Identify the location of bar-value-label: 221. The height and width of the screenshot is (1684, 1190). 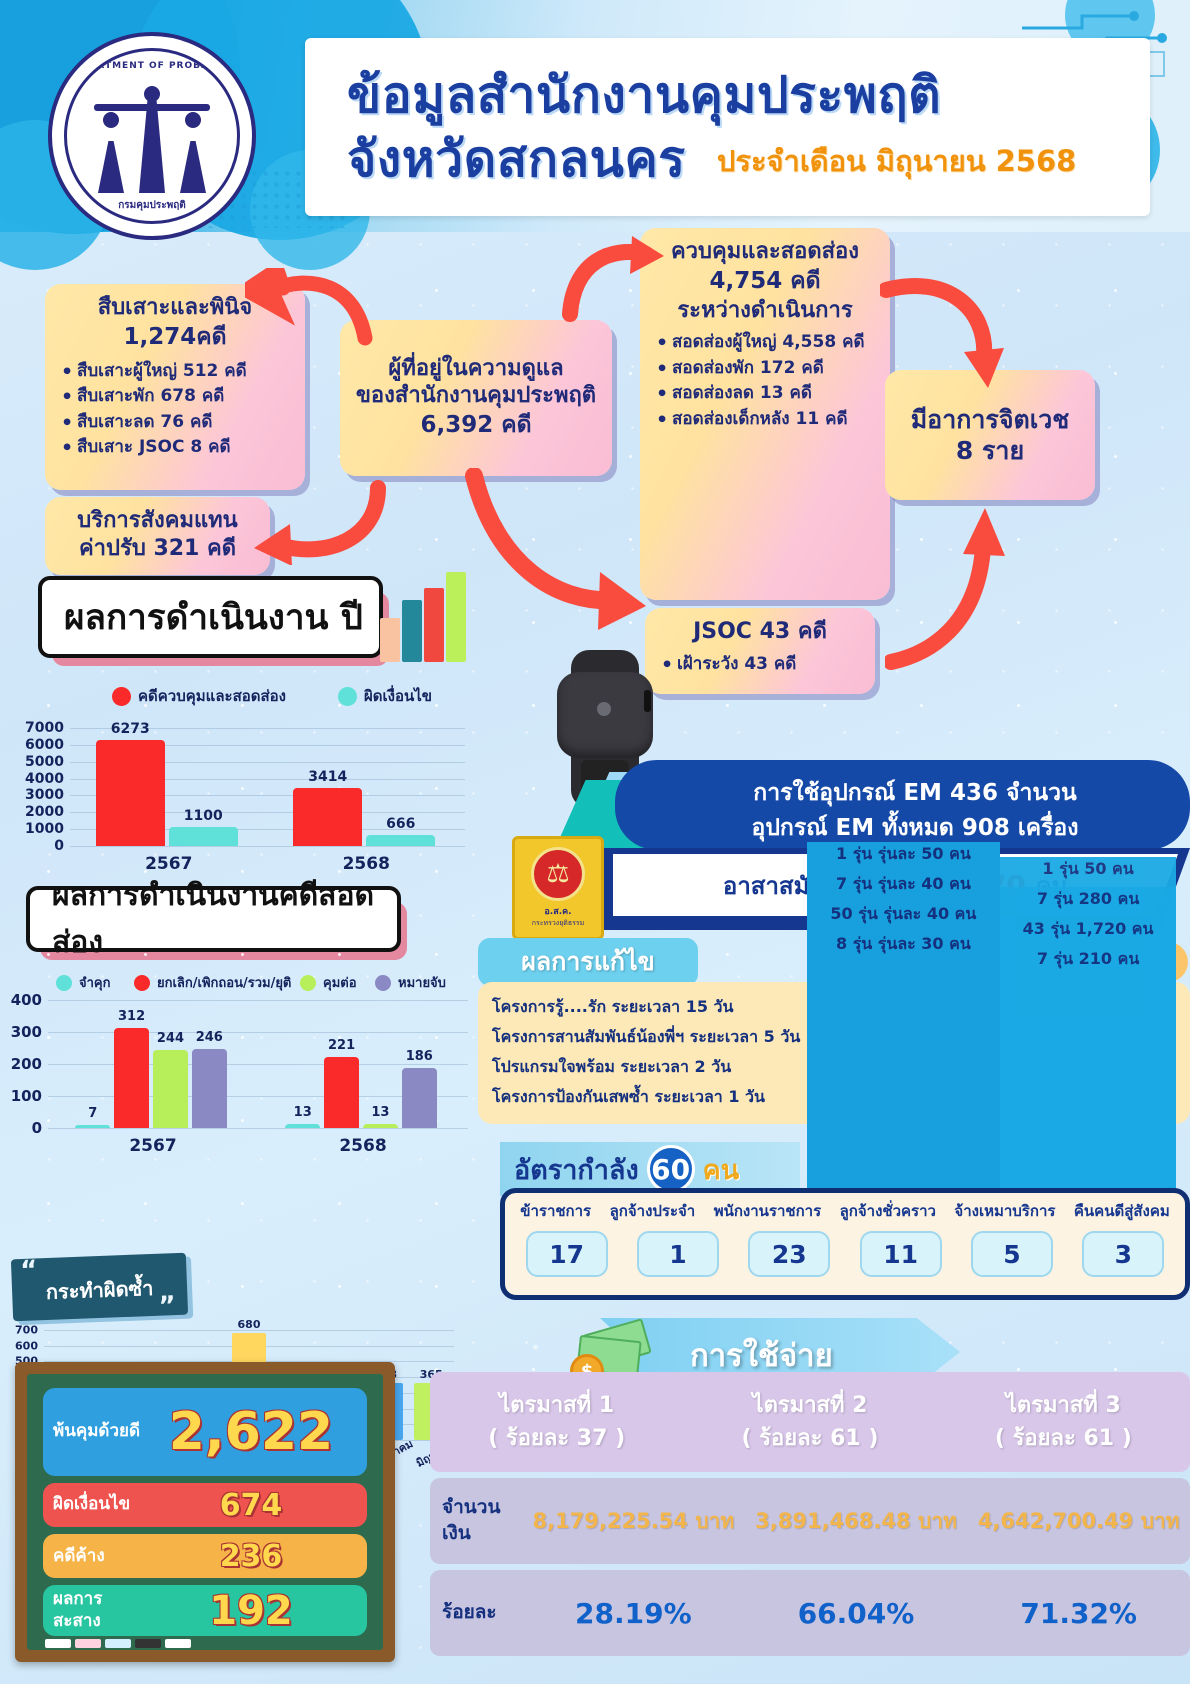
(341, 1046).